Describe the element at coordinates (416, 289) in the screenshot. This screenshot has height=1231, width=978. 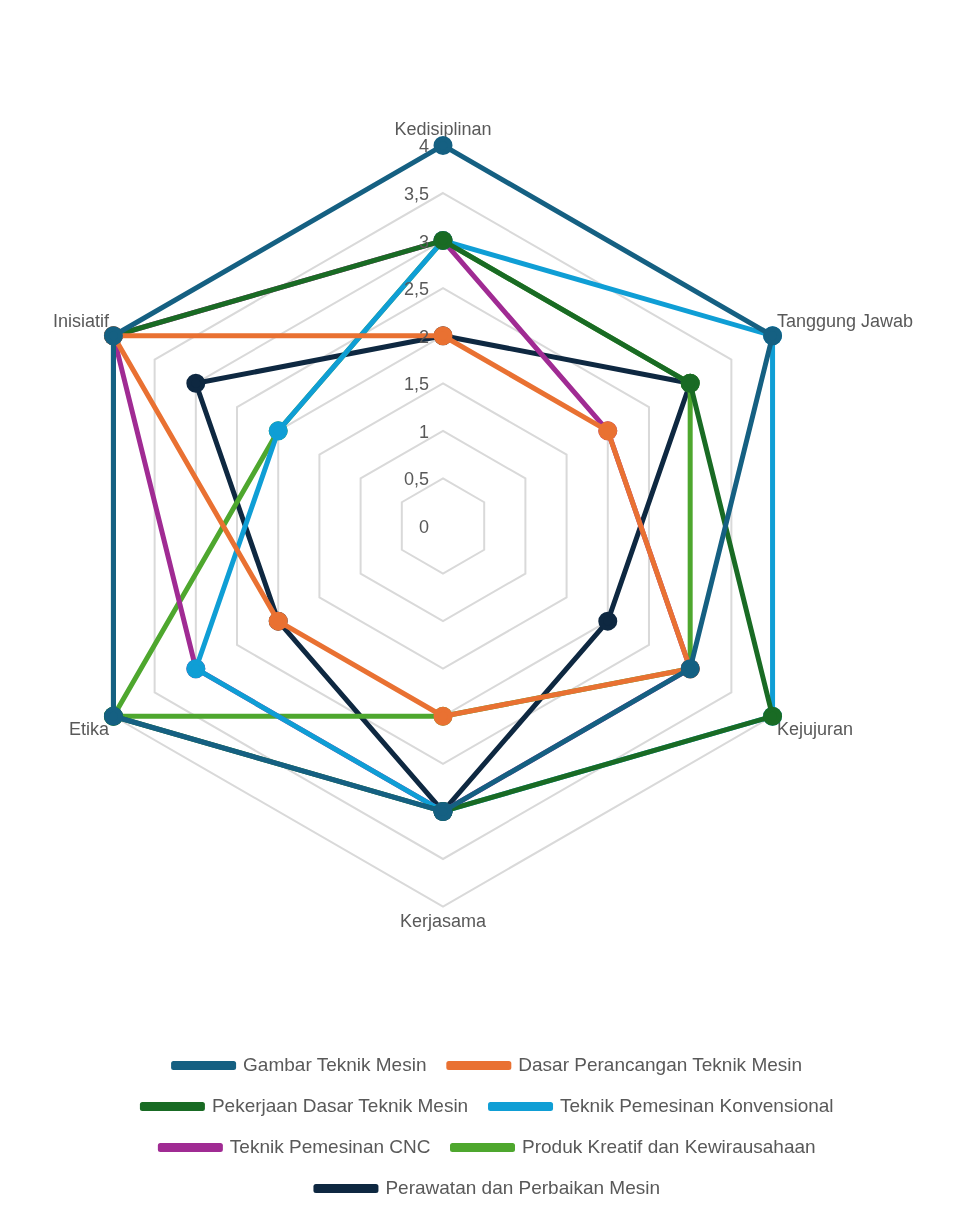
I see `y-tick-label: 2,5` at that location.